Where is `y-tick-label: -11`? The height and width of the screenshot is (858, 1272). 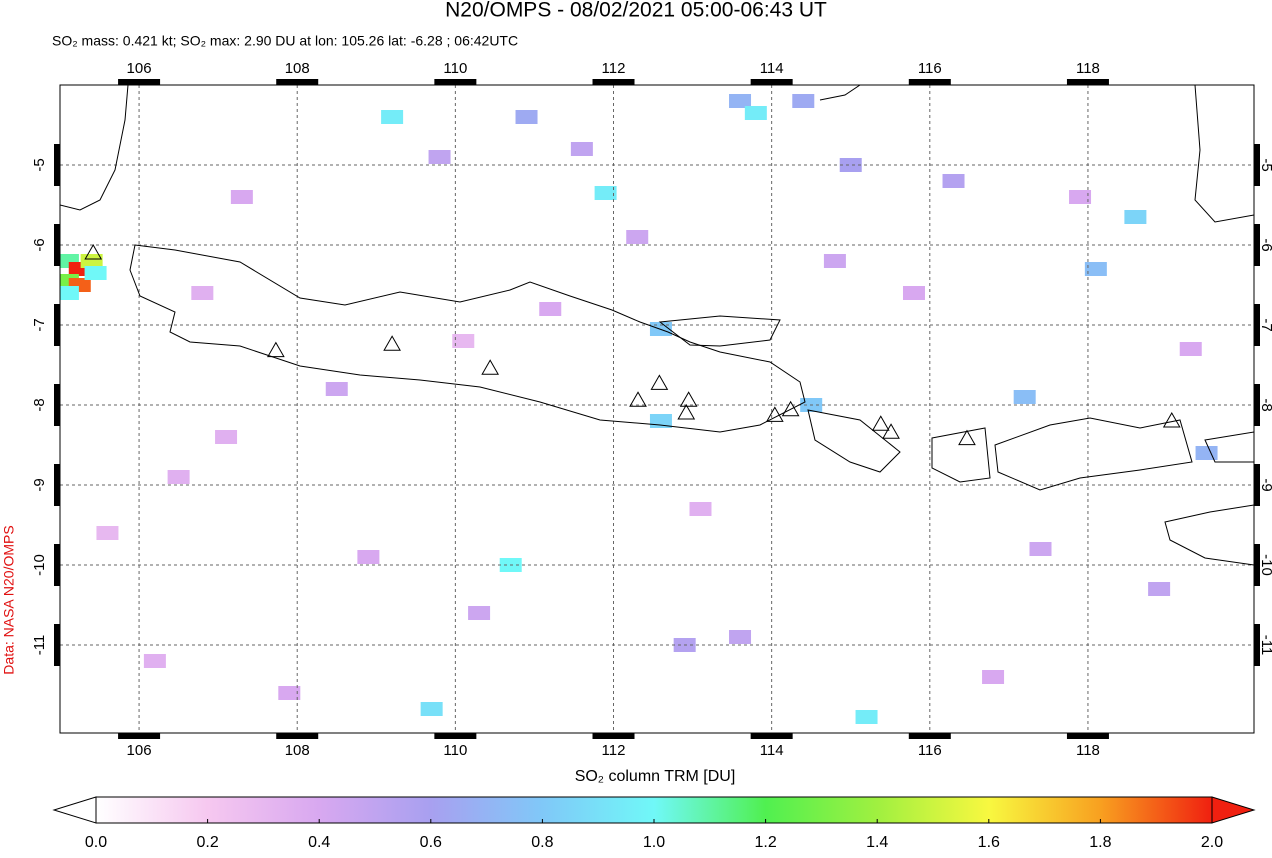
y-tick-label: -11 is located at coordinates (39, 645).